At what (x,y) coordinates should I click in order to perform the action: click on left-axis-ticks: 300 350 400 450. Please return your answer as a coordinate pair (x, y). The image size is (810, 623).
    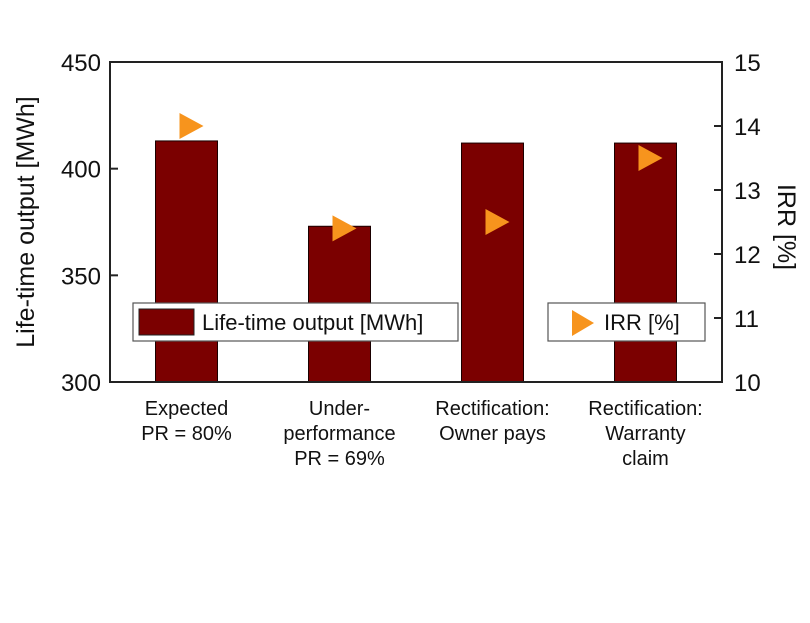
    Looking at the image, I should click on (89, 223).